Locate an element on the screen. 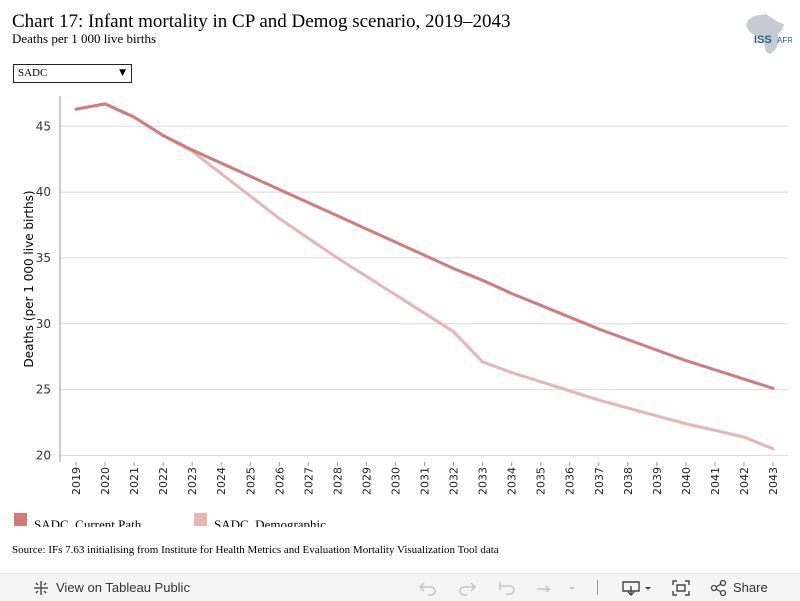 The height and width of the screenshot is (601, 800). x-tick-label: 2023 is located at coordinates (192, 481).